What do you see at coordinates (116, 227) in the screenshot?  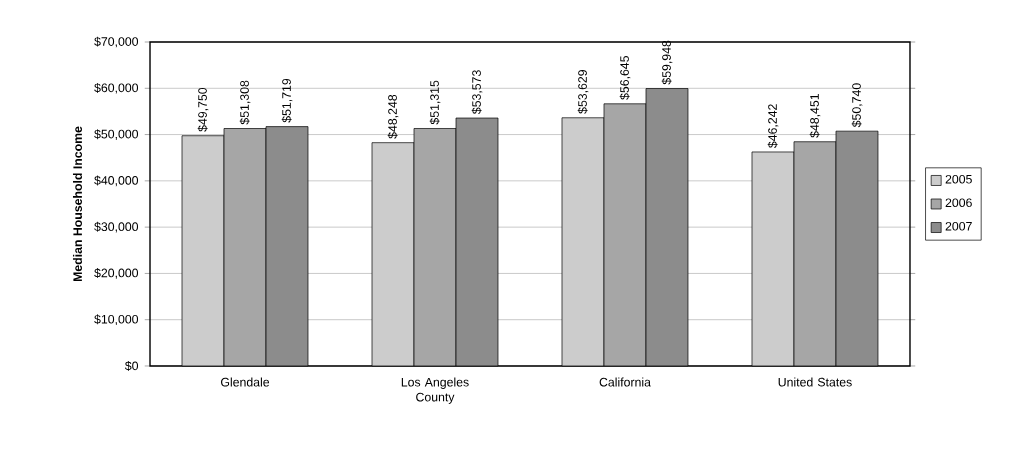 I see `y-tick-label: $30,000` at bounding box center [116, 227].